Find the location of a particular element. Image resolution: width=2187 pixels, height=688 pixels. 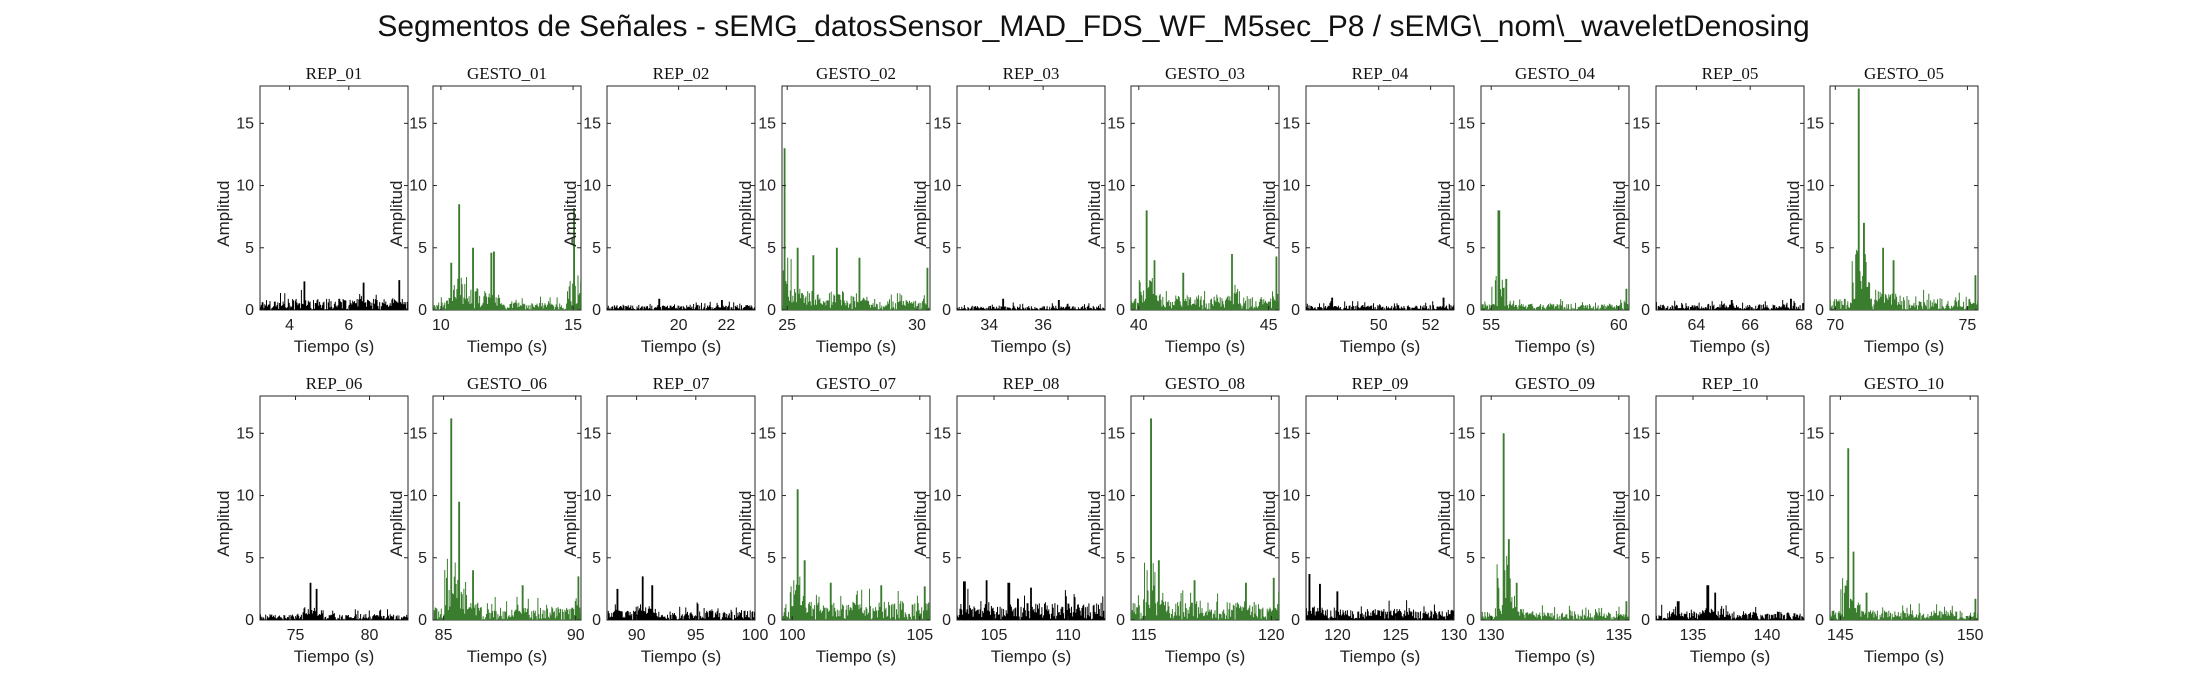

subplot-rep_09: 0 5 10 15 120 125 130 REP_09 Tiempo (s) Amplitud is located at coordinates (1363, 520).